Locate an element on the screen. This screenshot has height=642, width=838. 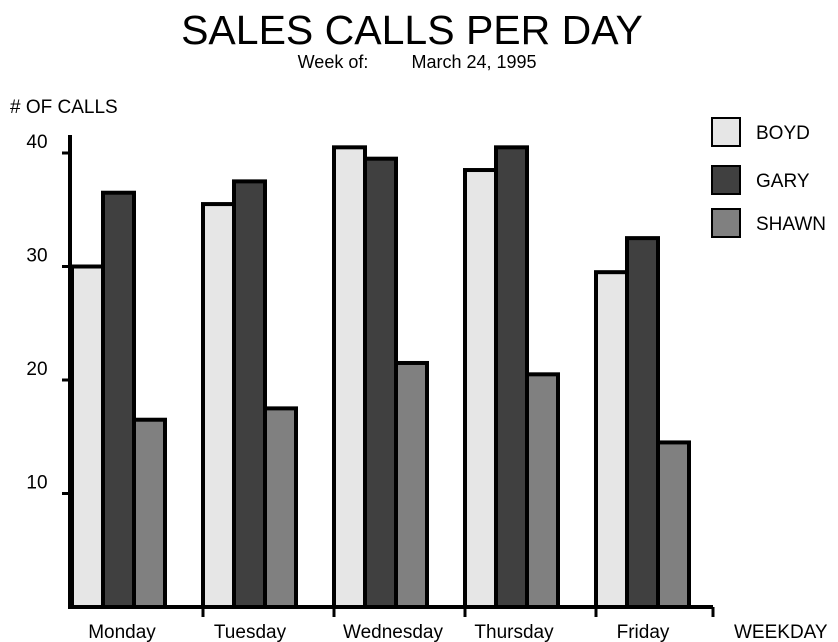
category-label-friday: Friday is located at coordinates (643, 632).